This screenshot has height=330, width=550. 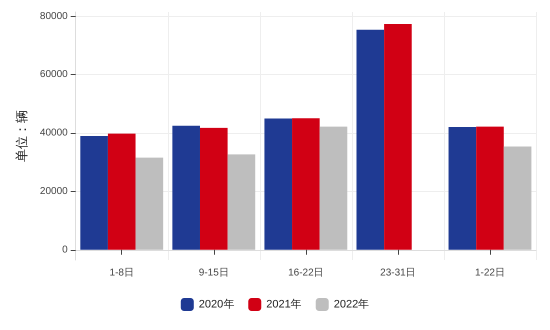 What do you see at coordinates (352, 304) in the screenshot?
I see `legend-label: 2022年` at bounding box center [352, 304].